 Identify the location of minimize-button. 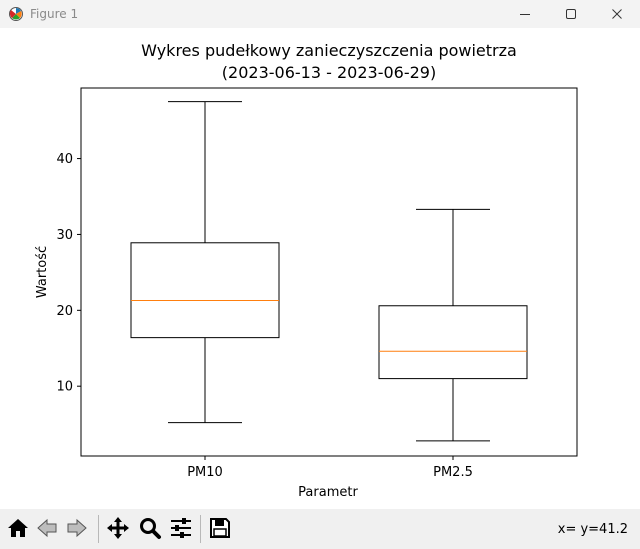
(525, 14).